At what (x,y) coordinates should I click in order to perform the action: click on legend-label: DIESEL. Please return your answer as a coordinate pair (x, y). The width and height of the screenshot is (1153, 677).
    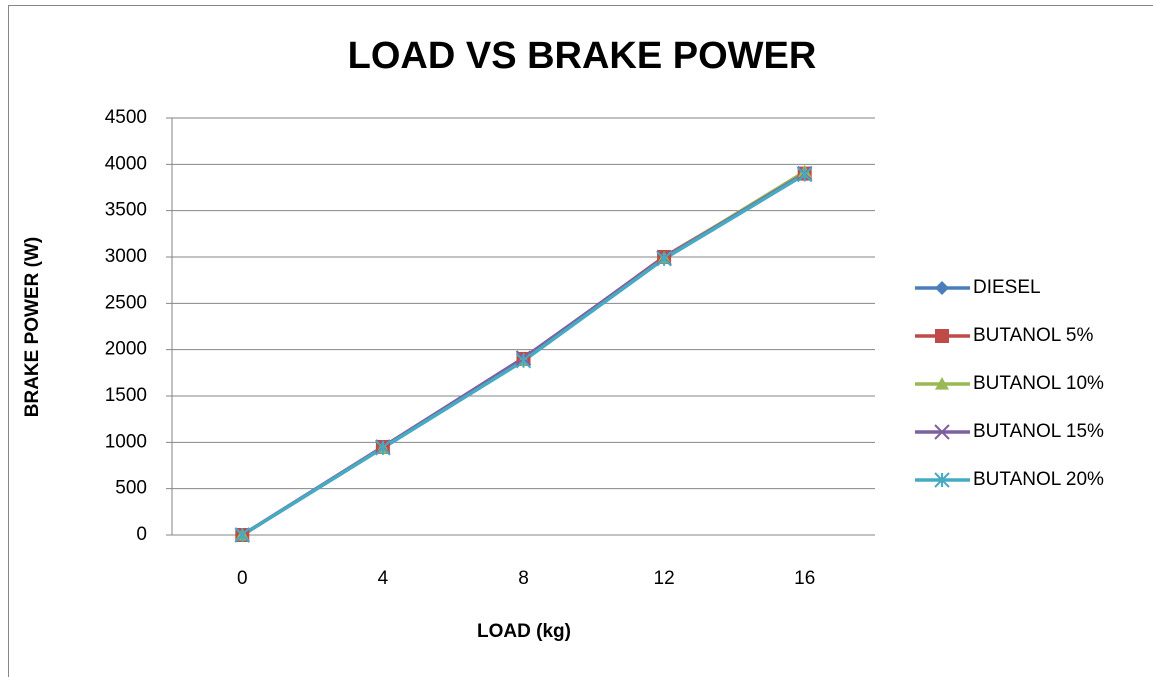
    Looking at the image, I should click on (1007, 287).